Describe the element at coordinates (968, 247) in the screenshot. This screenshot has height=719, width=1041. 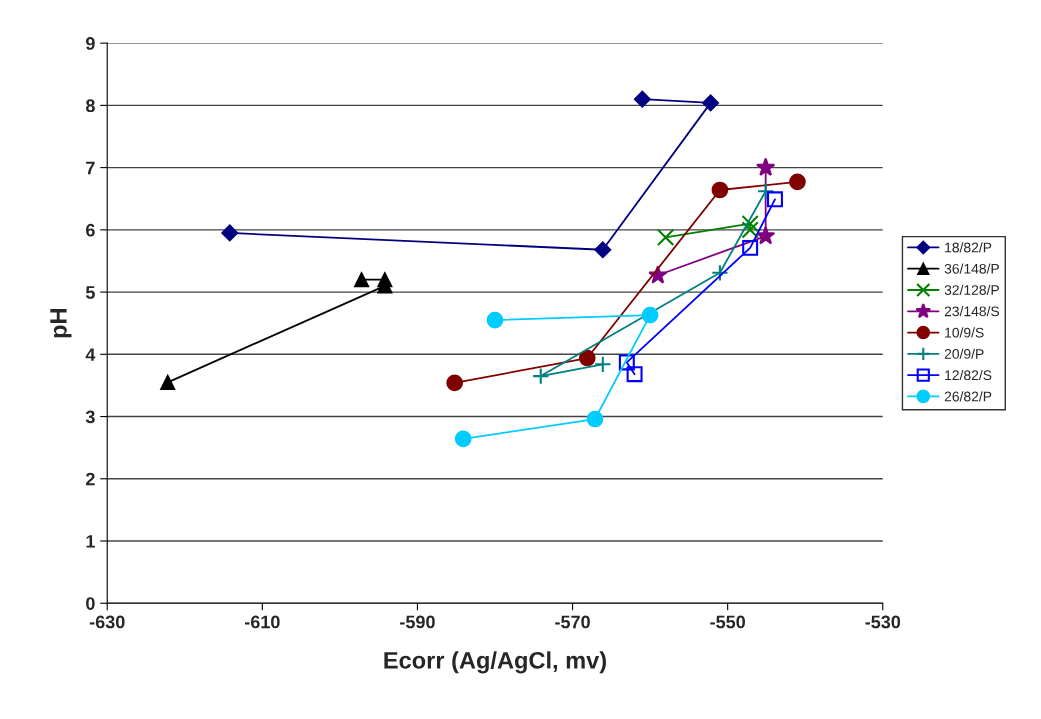
I see `legend-label: 18/82/P` at that location.